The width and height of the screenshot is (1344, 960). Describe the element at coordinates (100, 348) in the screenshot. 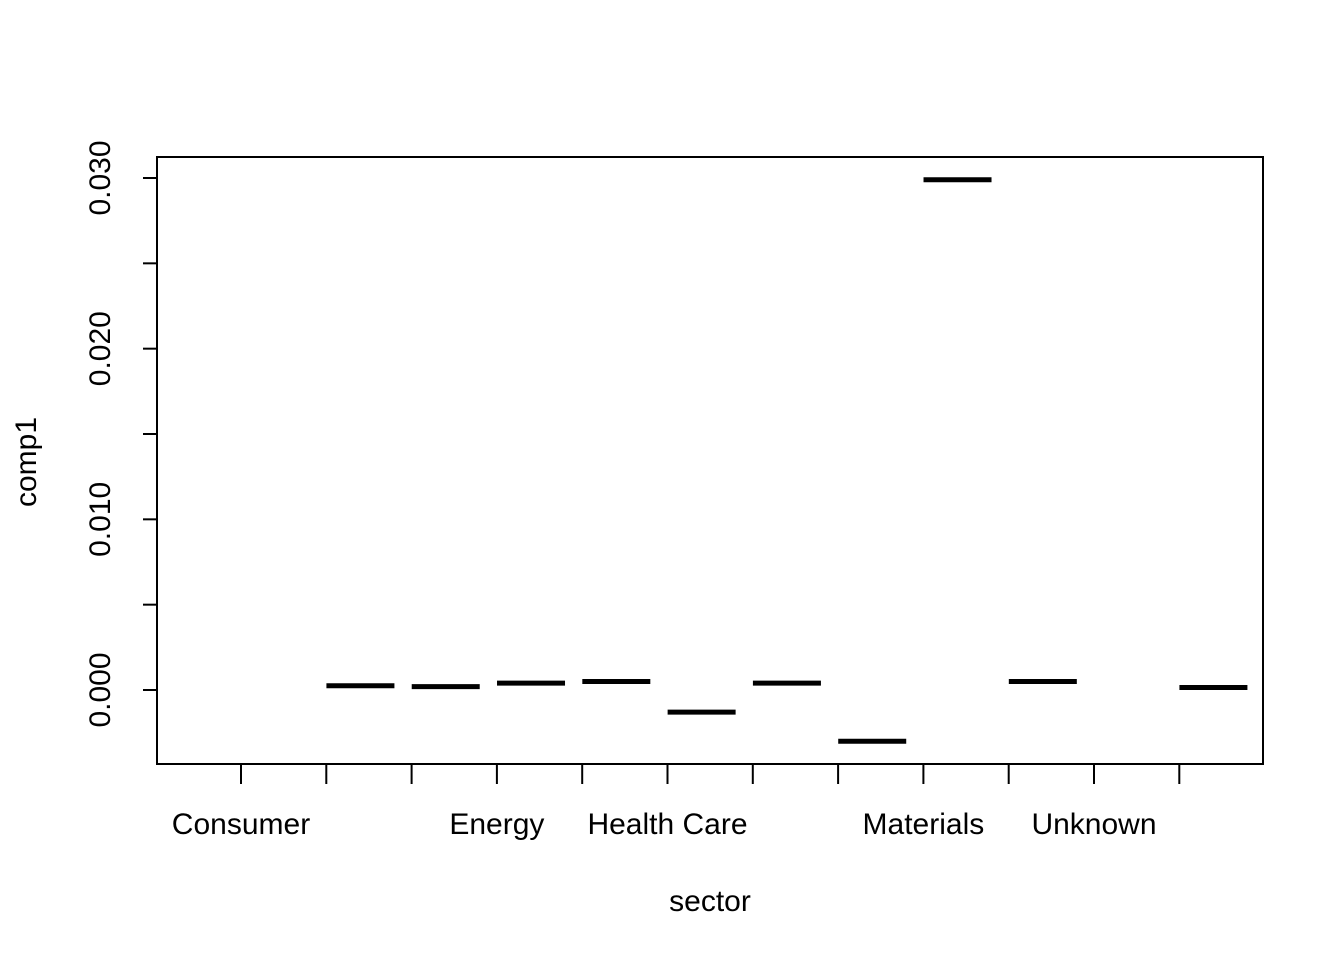

I see `y-tick-label-2: 0.020` at that location.